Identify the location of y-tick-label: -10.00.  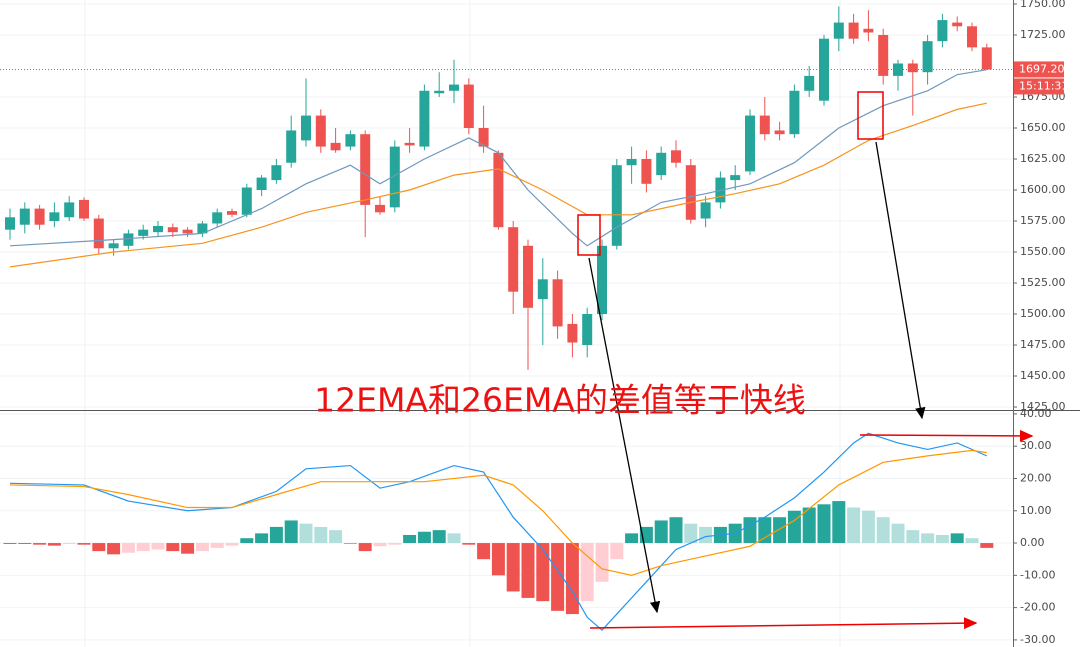
(1037, 574).